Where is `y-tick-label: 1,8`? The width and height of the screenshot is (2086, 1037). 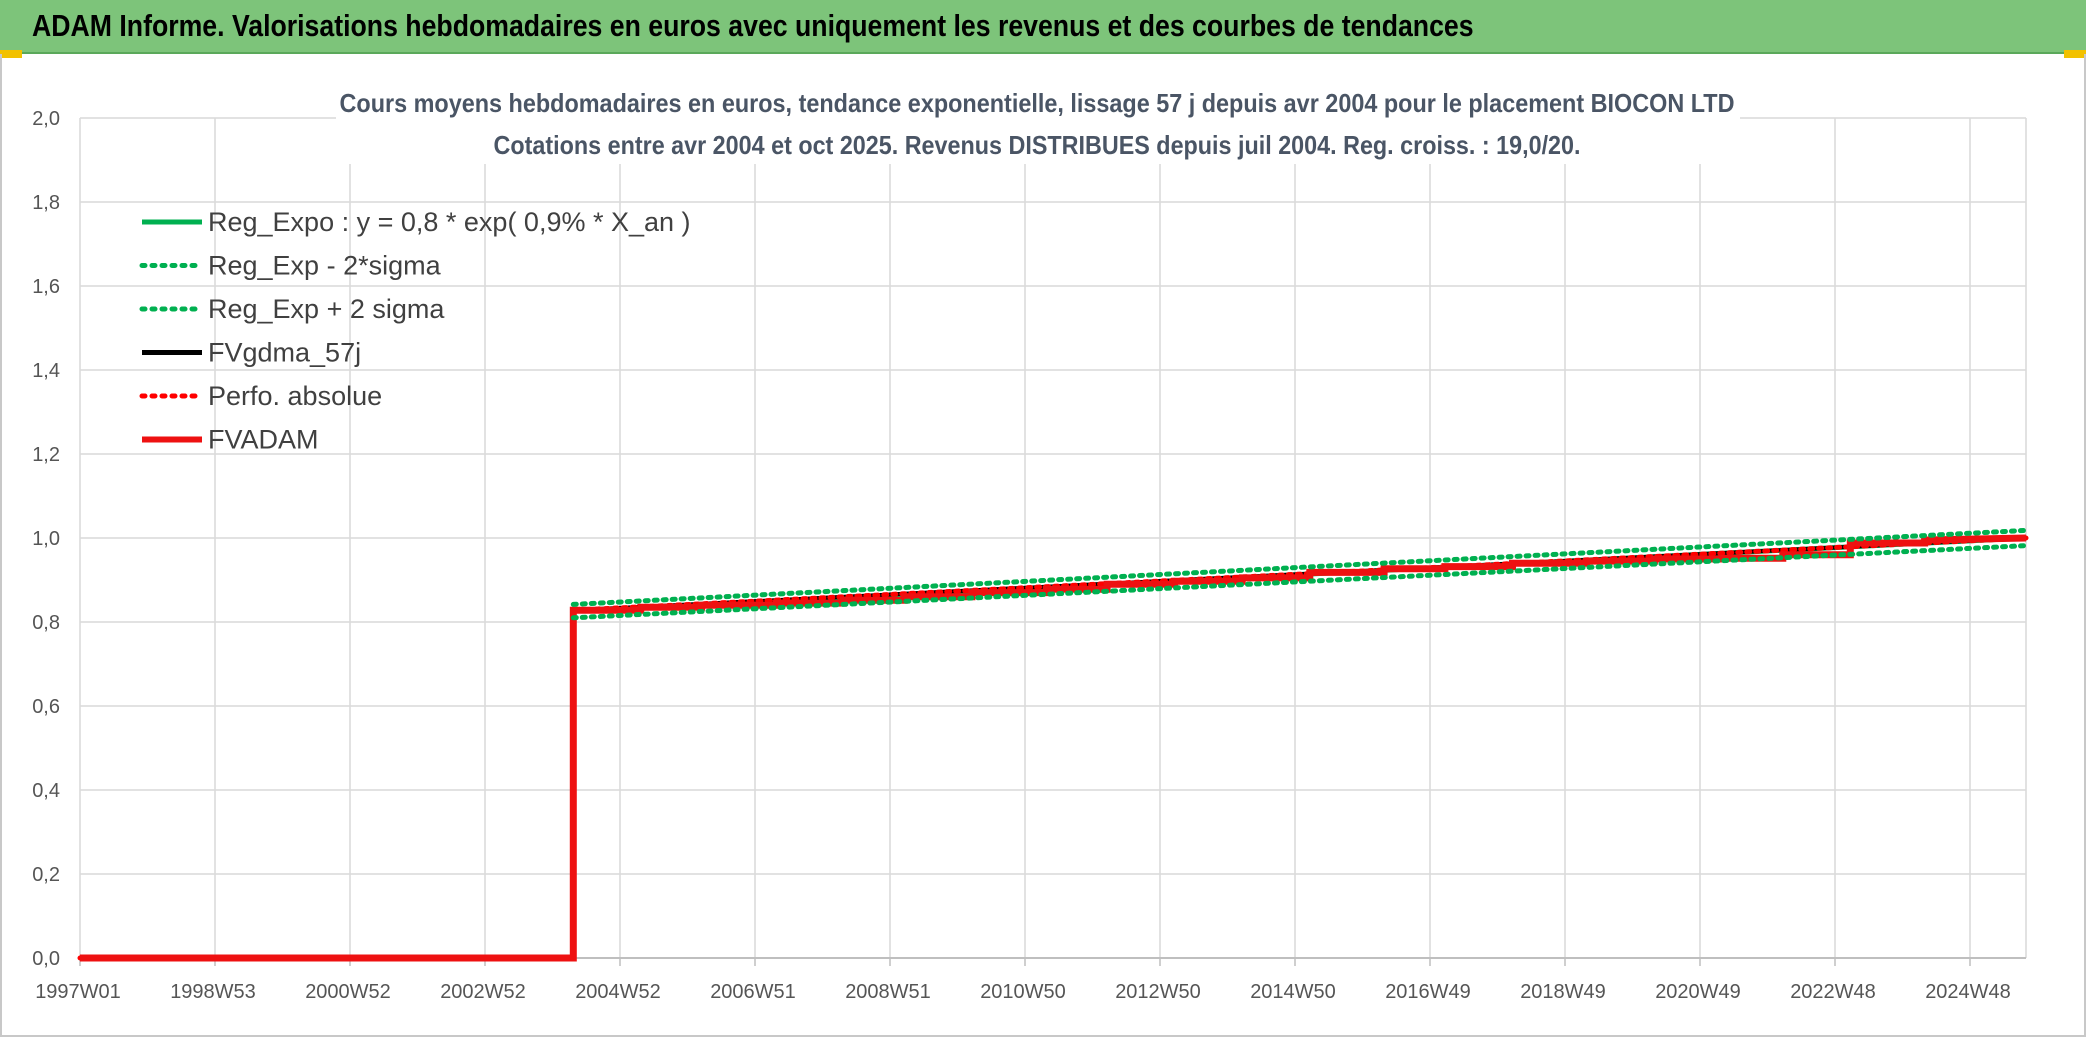 y-tick-label: 1,8 is located at coordinates (46, 203).